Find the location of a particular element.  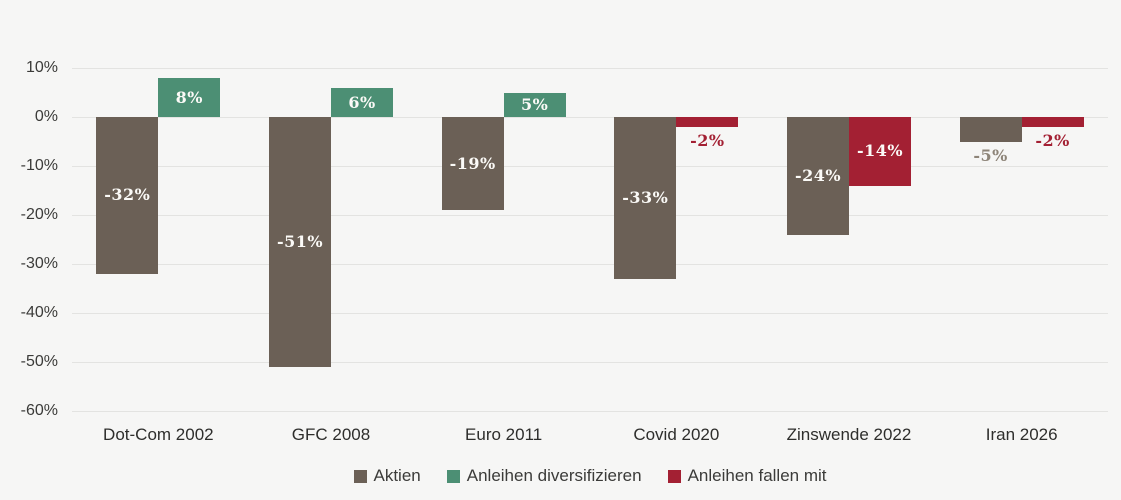

bar-value-label: 5% is located at coordinates (534, 104).